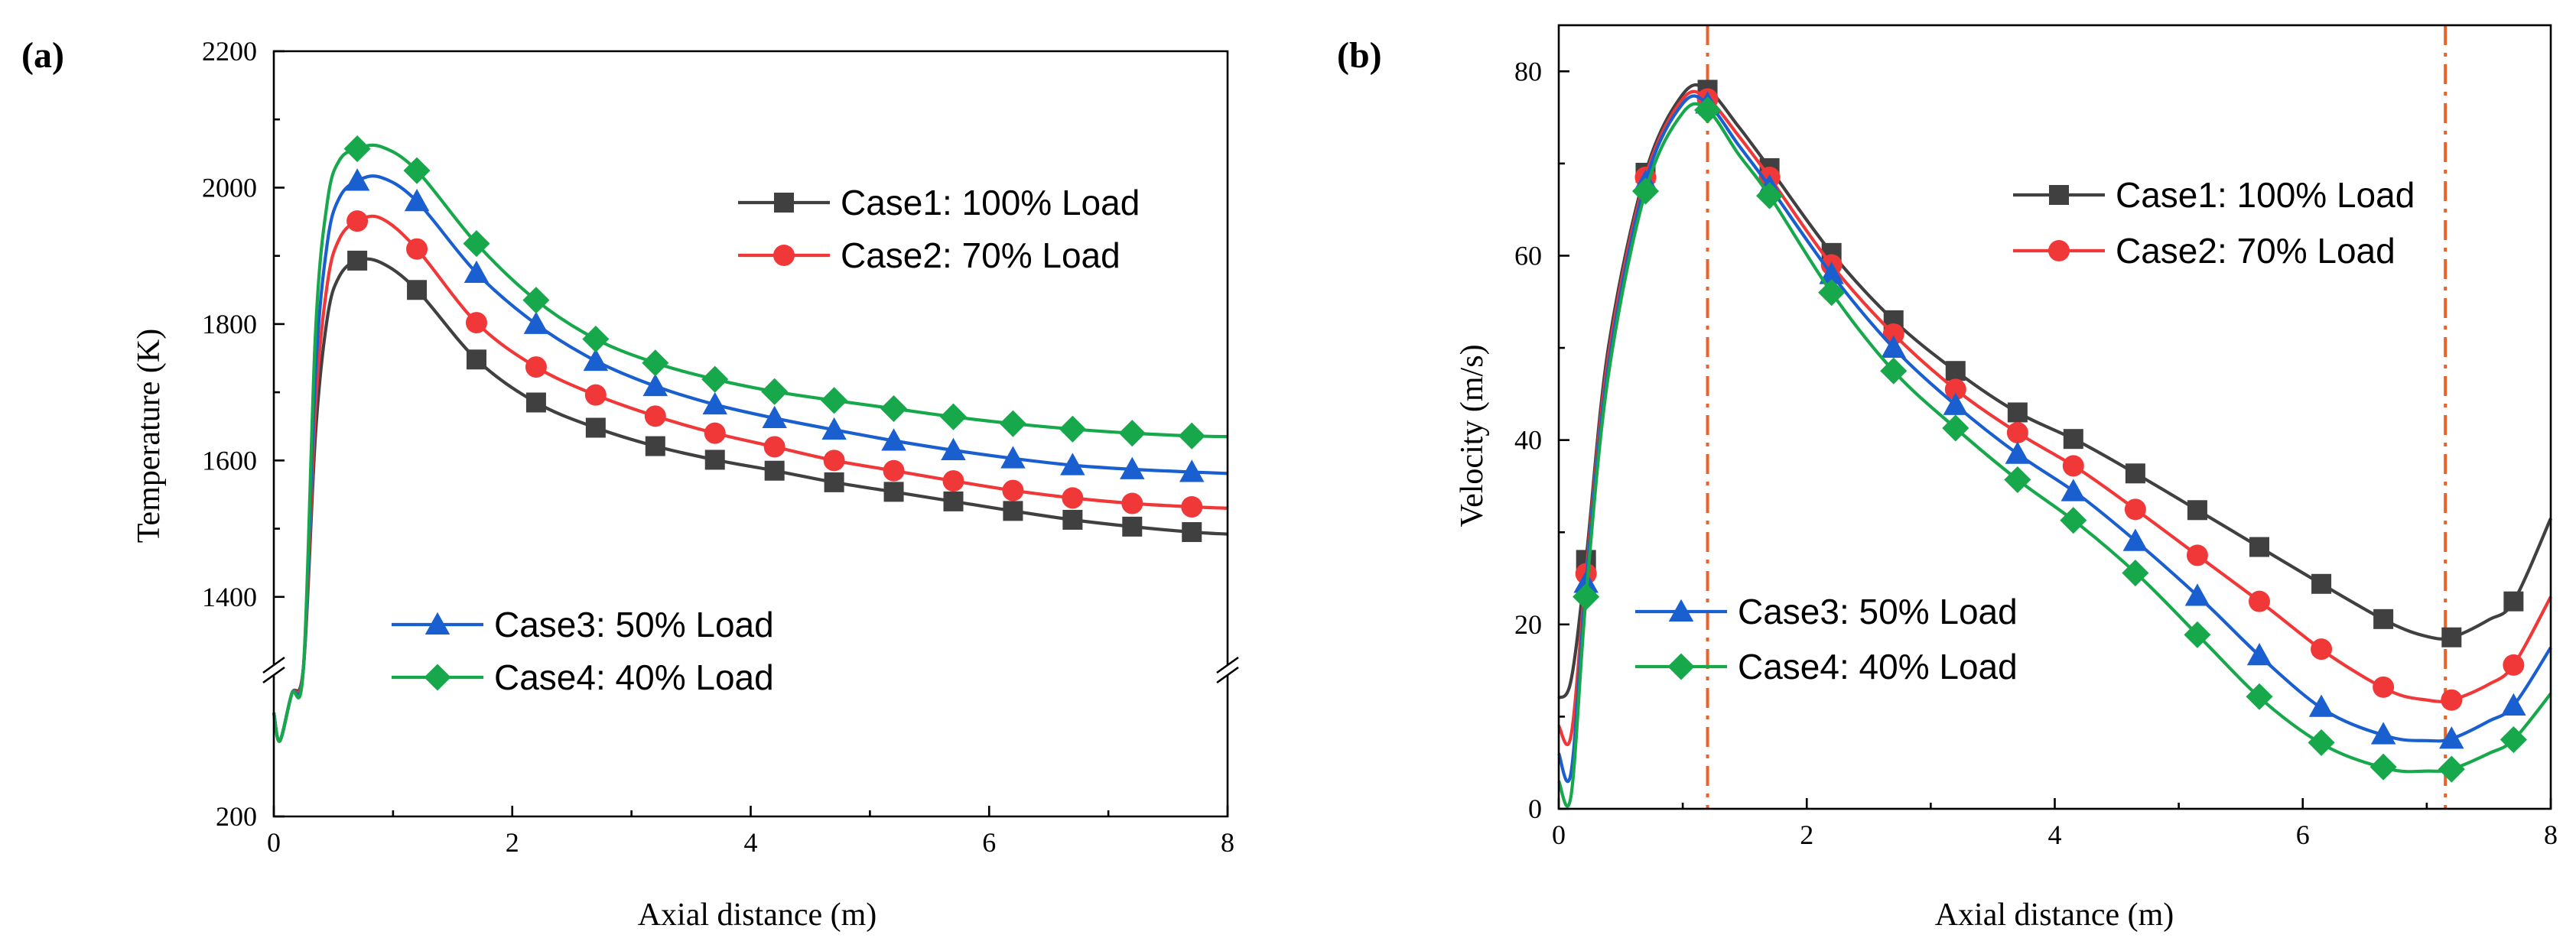  What do you see at coordinates (2551, 835) in the screenshot?
I see `panel-b-x-tick-label: 8` at bounding box center [2551, 835].